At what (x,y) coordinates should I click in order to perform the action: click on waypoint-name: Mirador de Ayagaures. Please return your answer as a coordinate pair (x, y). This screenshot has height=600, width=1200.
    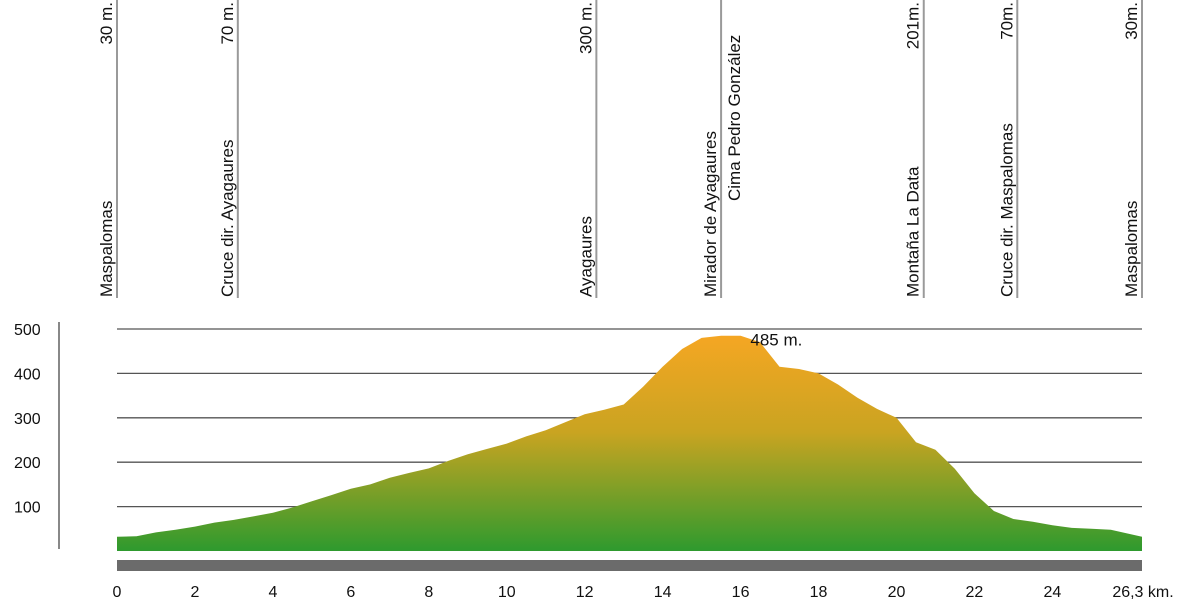
    Looking at the image, I should click on (710, 214).